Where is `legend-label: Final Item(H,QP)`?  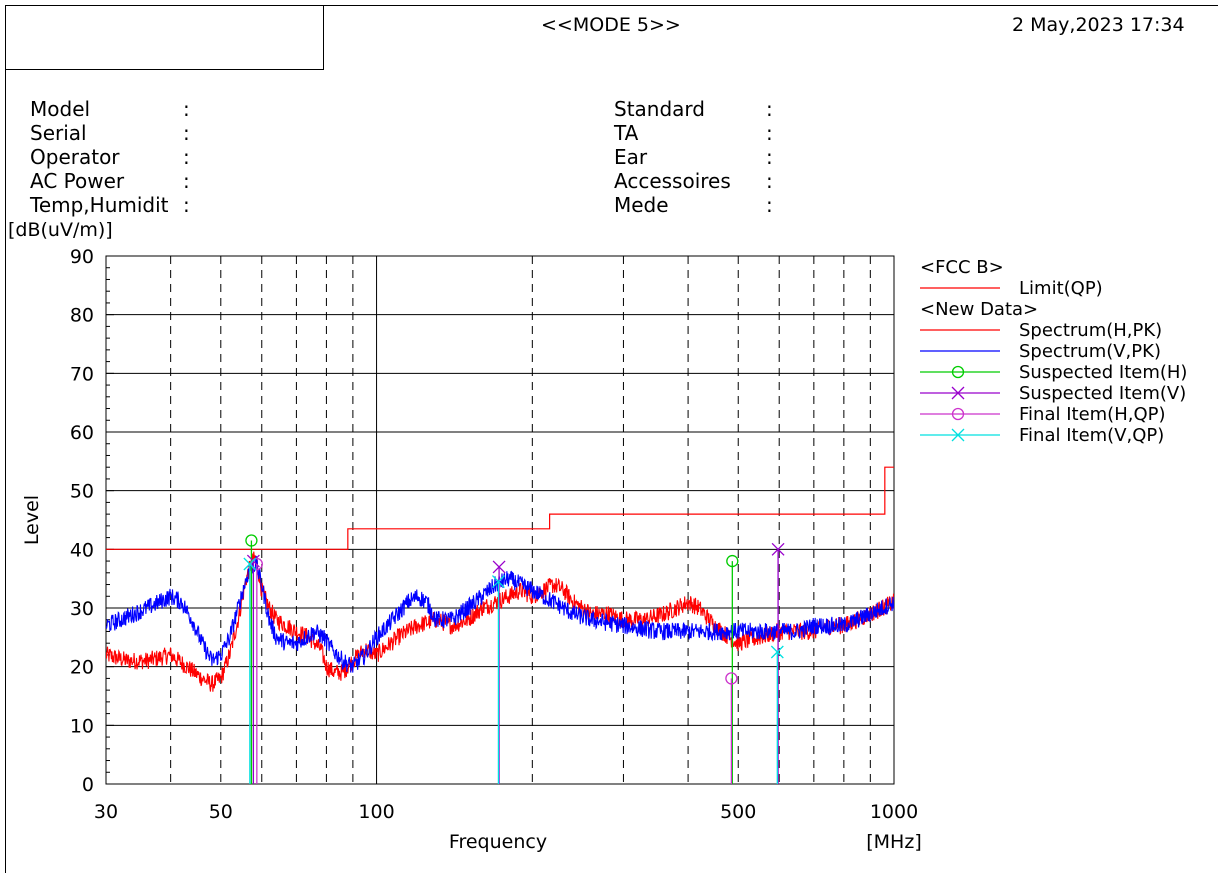
legend-label: Final Item(H,QP) is located at coordinates (1092, 414).